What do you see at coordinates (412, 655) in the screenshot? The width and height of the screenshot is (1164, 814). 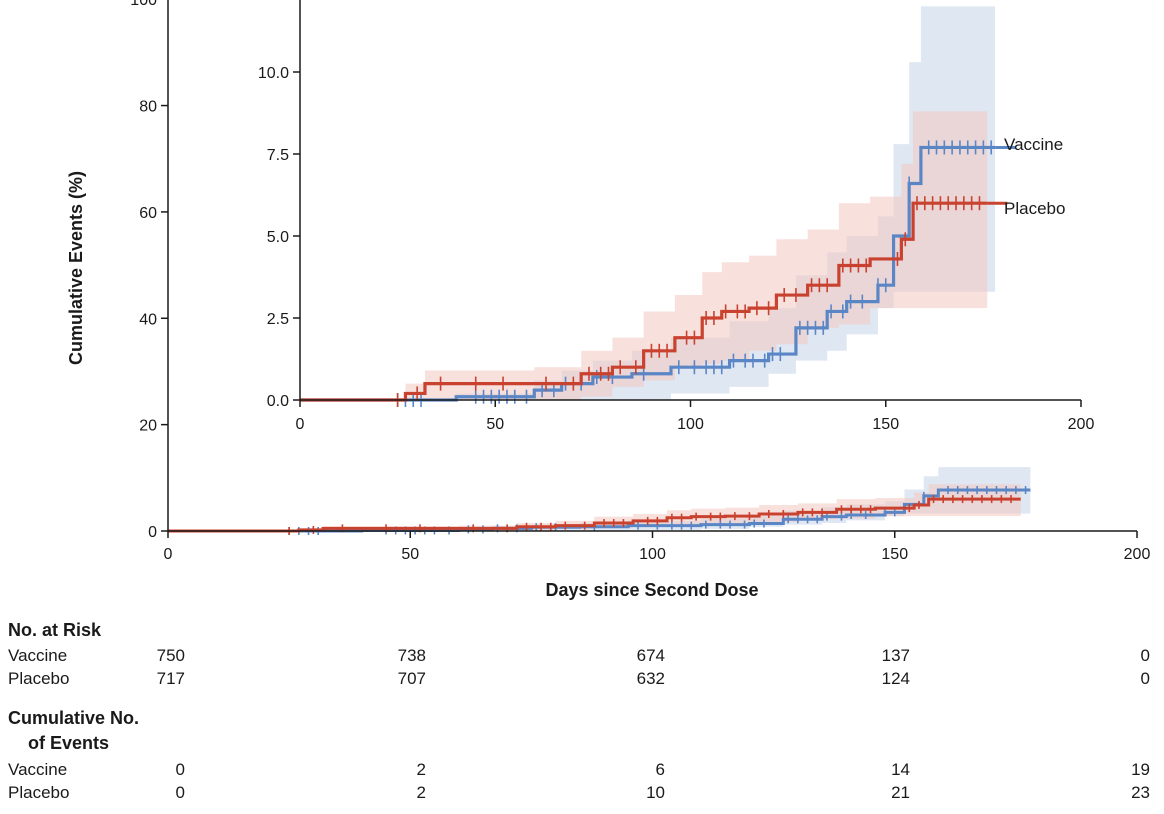 I see `risk-value: 738` at bounding box center [412, 655].